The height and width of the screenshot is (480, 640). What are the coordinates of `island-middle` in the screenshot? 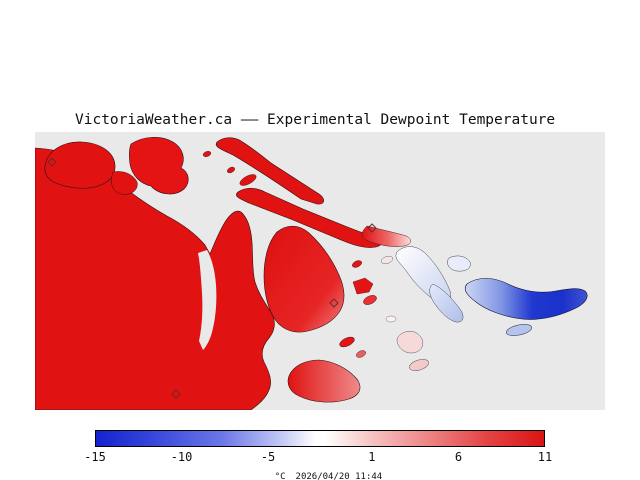 It's located at (304, 279).